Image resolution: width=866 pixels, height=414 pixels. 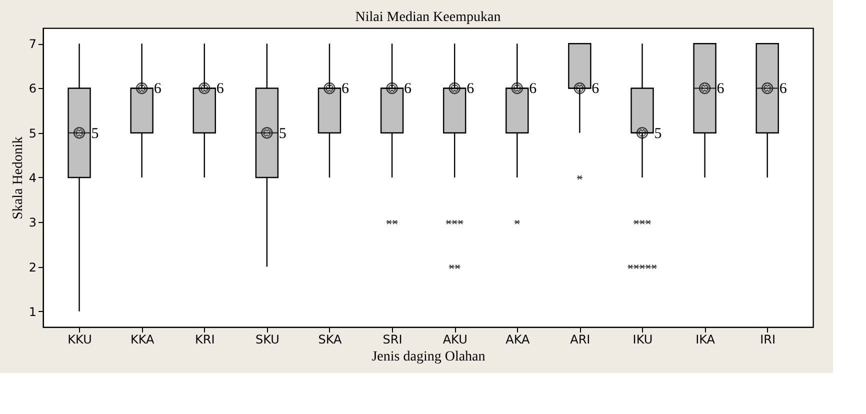 I want to click on x-tick-label: SKA, so click(x=330, y=339).